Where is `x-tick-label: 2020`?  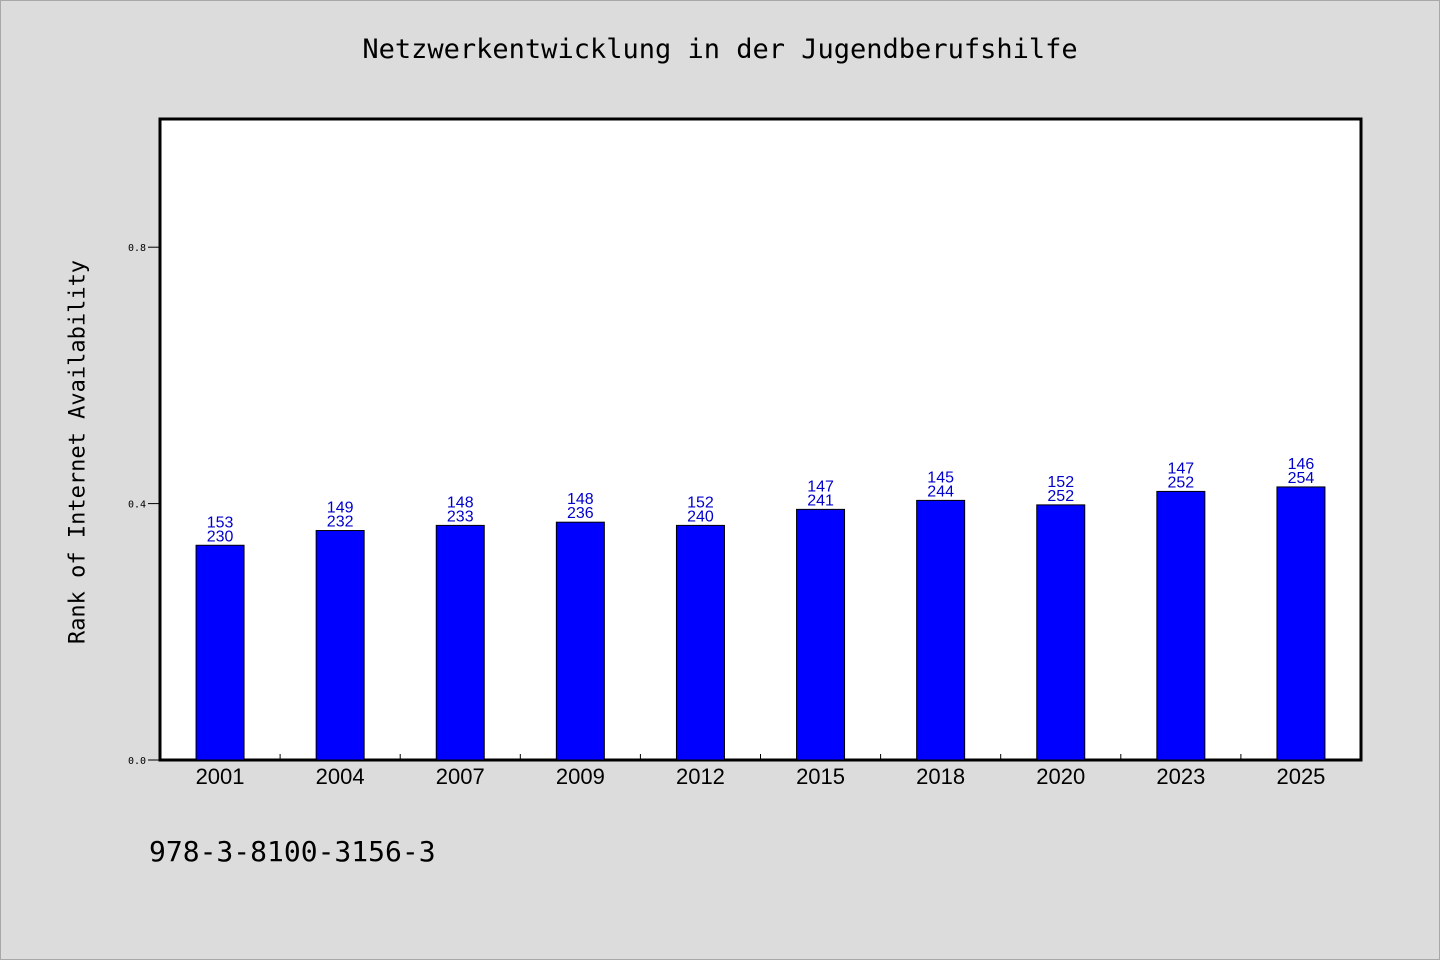
x-tick-label: 2020 is located at coordinates (1060, 776).